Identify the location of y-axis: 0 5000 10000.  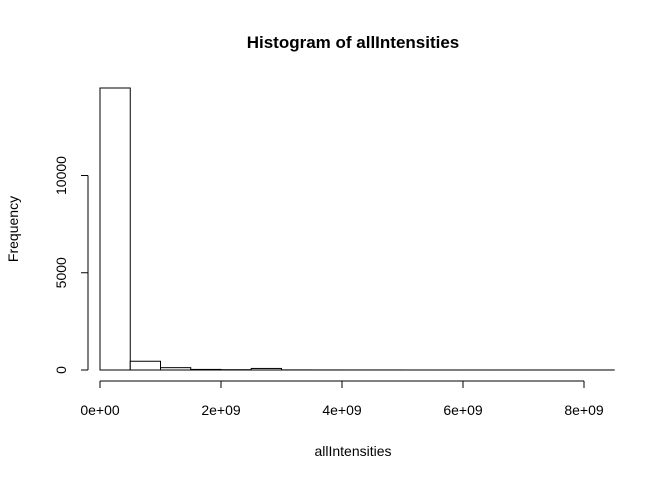
(71, 265).